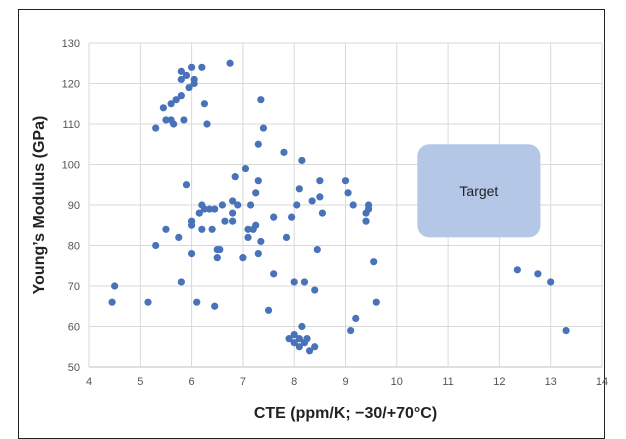 The image size is (626, 439). I want to click on x-tick-label: 5, so click(140, 382).